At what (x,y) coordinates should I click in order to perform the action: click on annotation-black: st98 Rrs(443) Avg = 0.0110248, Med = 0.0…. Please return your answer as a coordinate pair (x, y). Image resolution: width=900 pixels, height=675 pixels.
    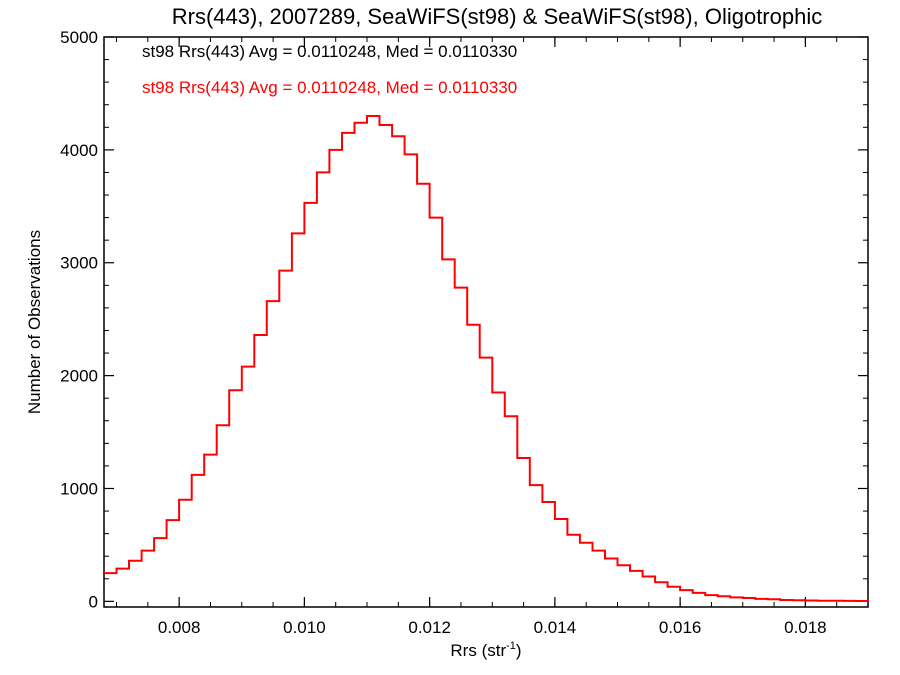
    Looking at the image, I should click on (329, 51).